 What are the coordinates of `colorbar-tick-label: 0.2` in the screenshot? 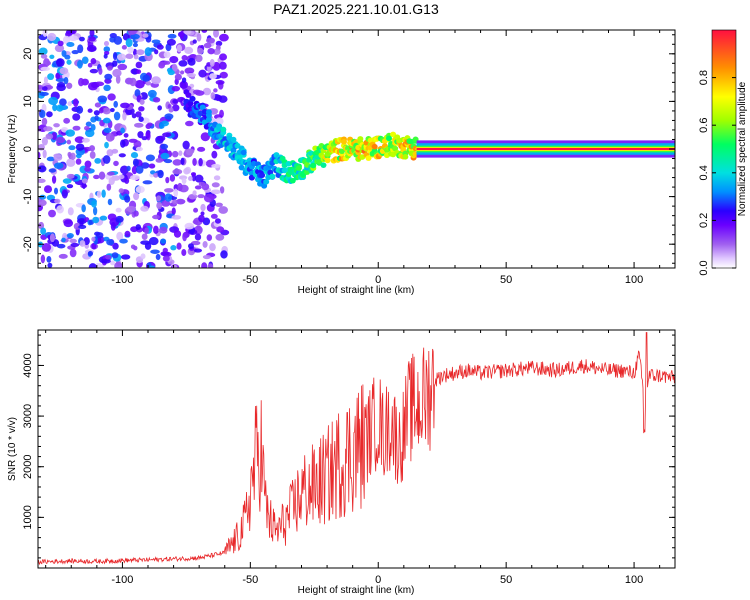 It's located at (704, 220).